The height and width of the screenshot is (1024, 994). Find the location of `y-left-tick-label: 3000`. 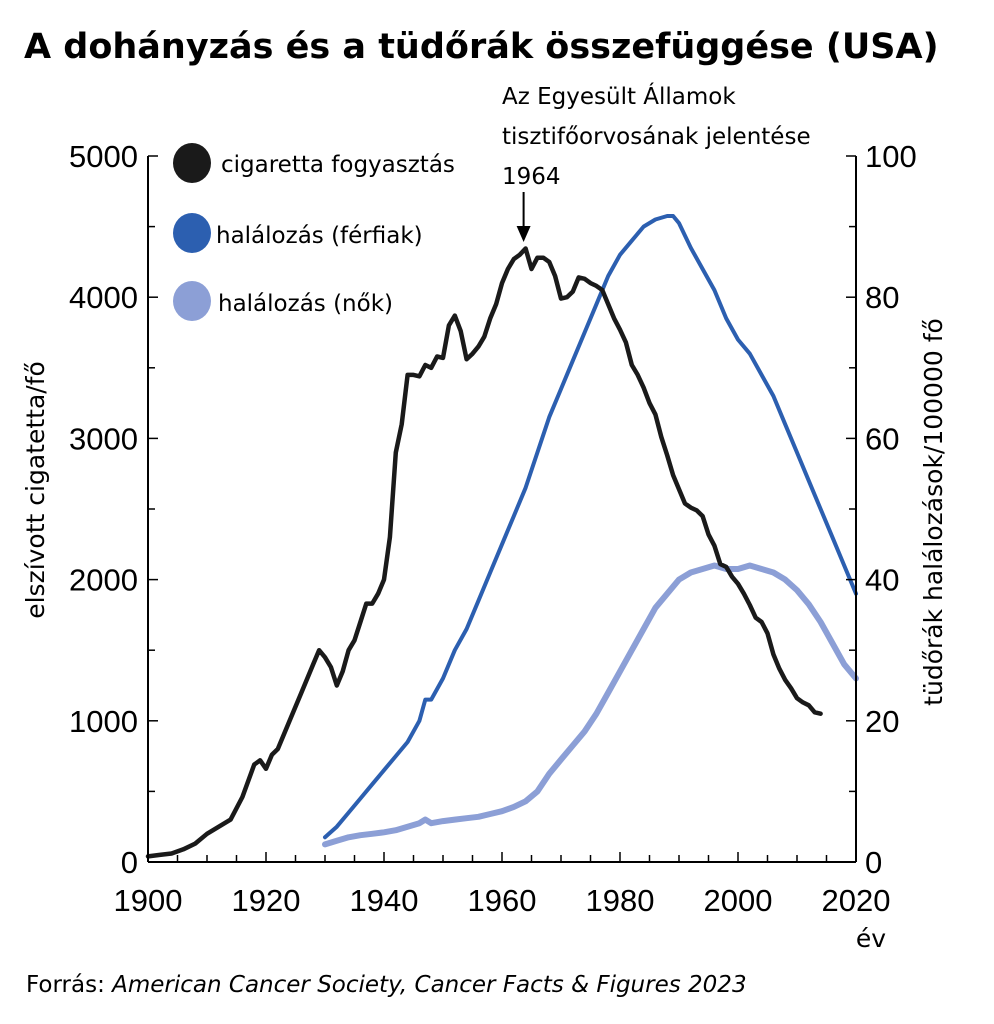

y-left-tick-label: 3000 is located at coordinates (103, 438).